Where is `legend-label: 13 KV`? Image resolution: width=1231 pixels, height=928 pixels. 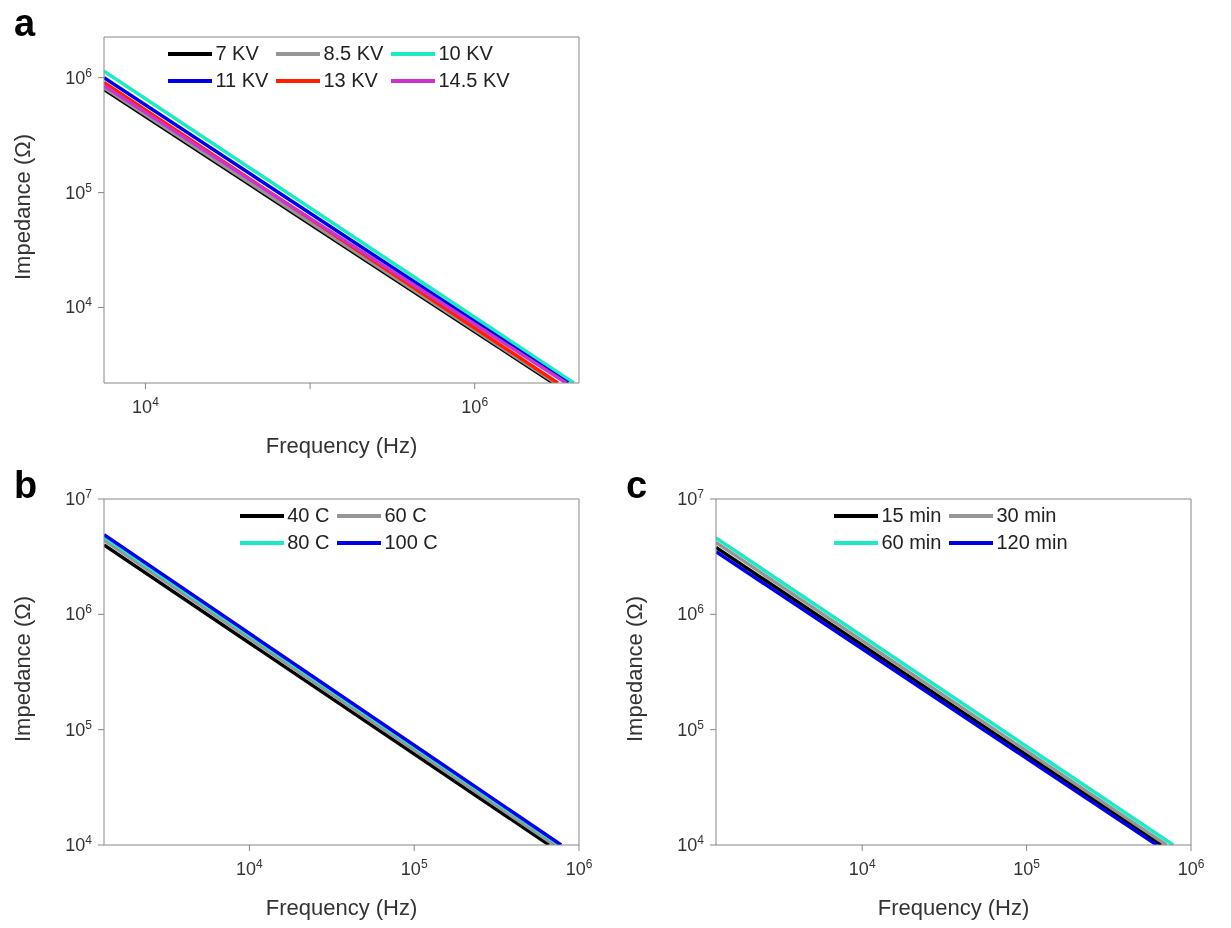 legend-label: 13 KV is located at coordinates (350, 80).